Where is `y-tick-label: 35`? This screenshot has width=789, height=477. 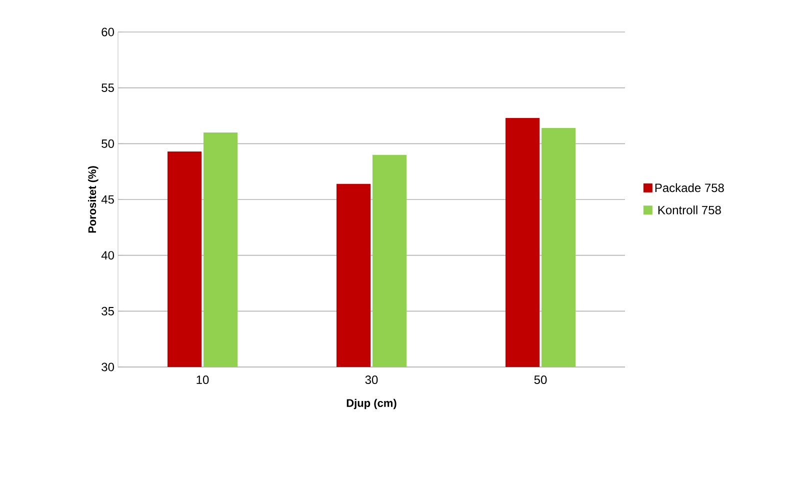
y-tick-label: 35 is located at coordinates (108, 311).